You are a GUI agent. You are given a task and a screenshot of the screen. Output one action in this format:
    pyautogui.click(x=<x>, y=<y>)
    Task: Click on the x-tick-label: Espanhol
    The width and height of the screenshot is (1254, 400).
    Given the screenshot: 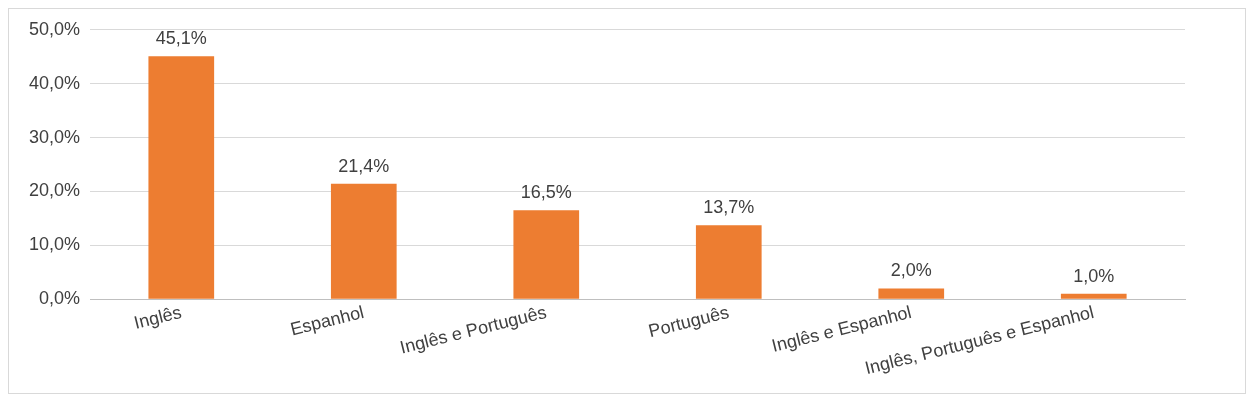 What is the action you would take?
    pyautogui.click(x=327, y=320)
    